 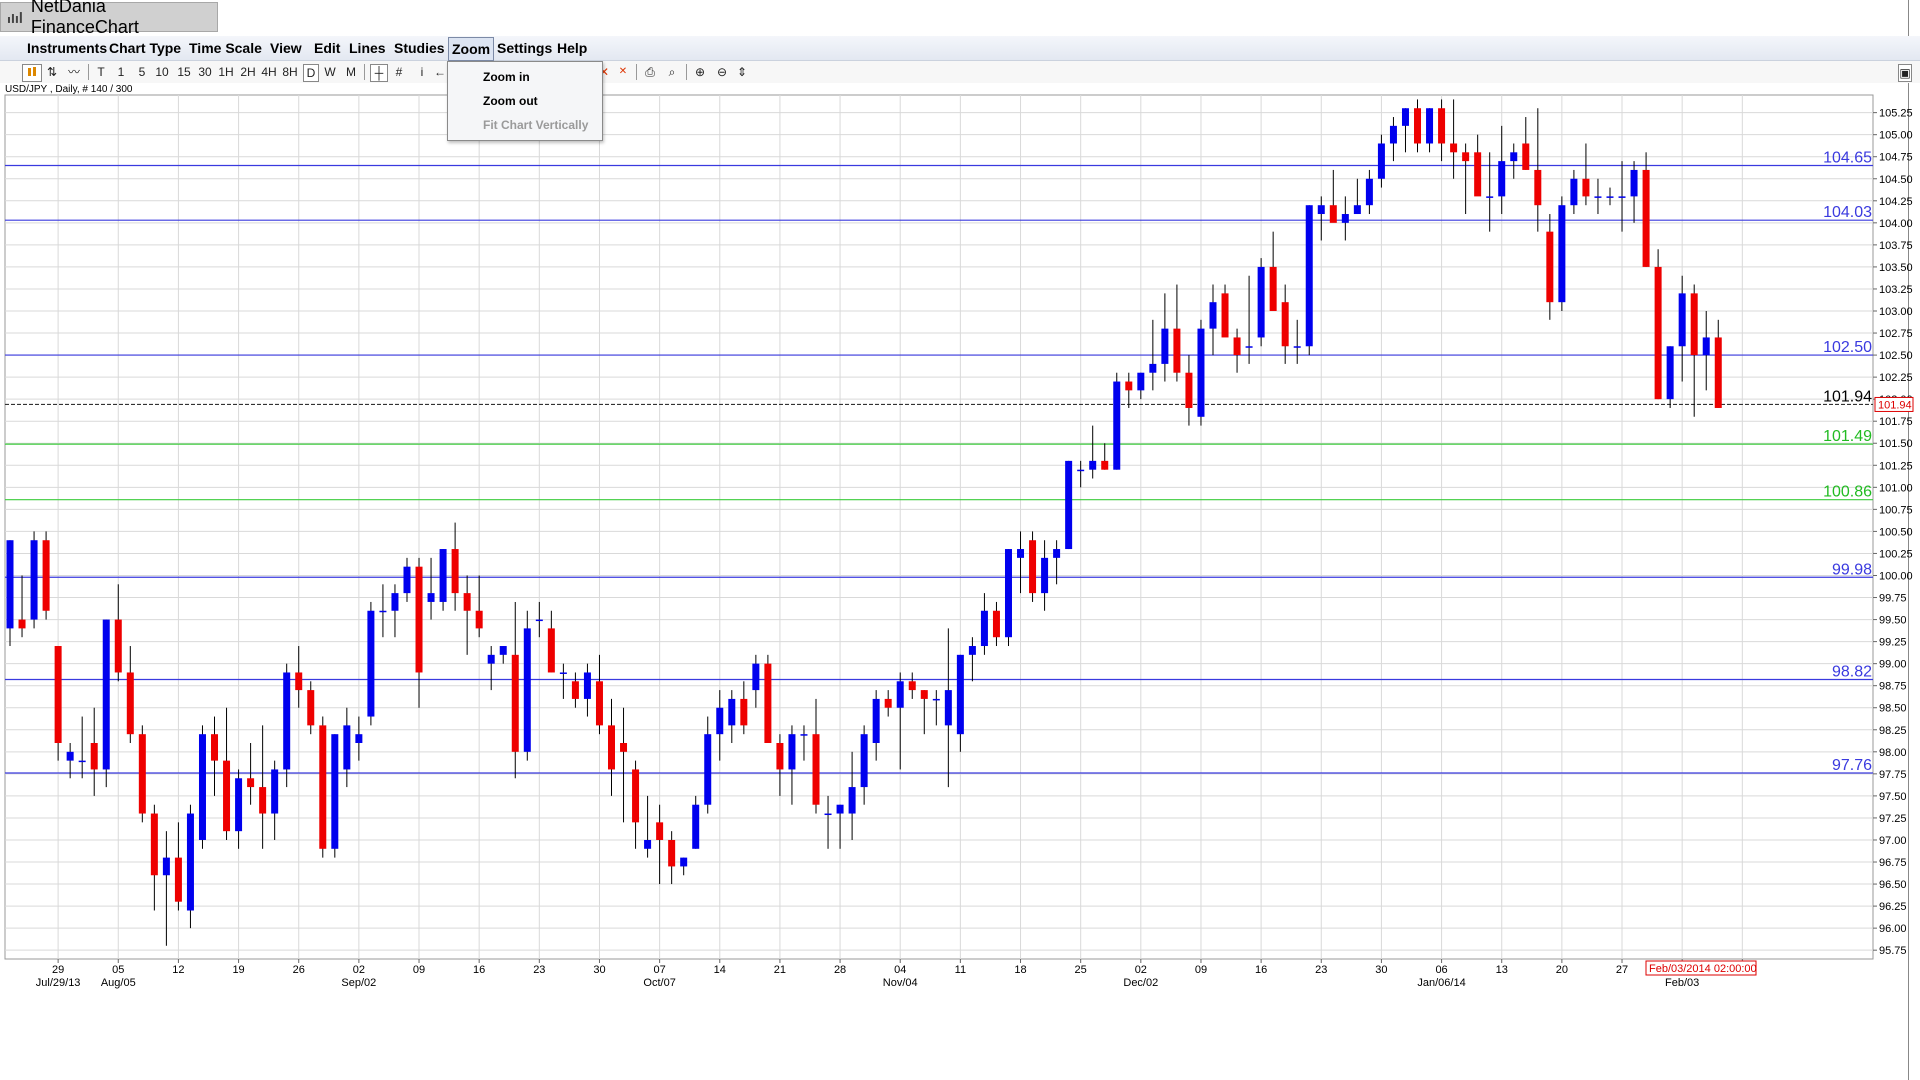 I want to click on line-chart-icon: 〰, so click(x=73, y=72).